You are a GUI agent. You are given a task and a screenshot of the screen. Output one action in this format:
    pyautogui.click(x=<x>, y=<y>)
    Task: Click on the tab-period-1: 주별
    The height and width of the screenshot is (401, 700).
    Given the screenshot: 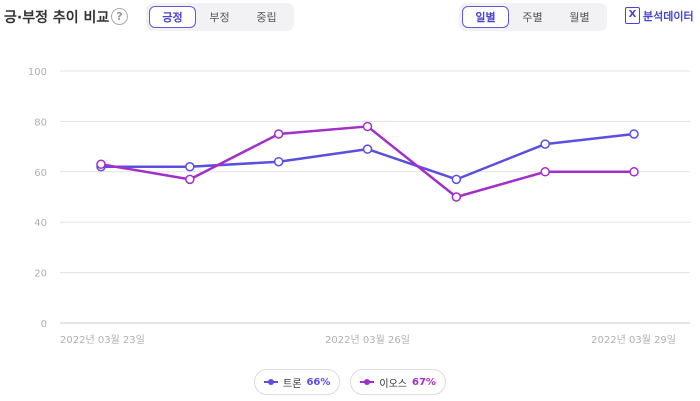 What is the action you would take?
    pyautogui.click(x=532, y=17)
    